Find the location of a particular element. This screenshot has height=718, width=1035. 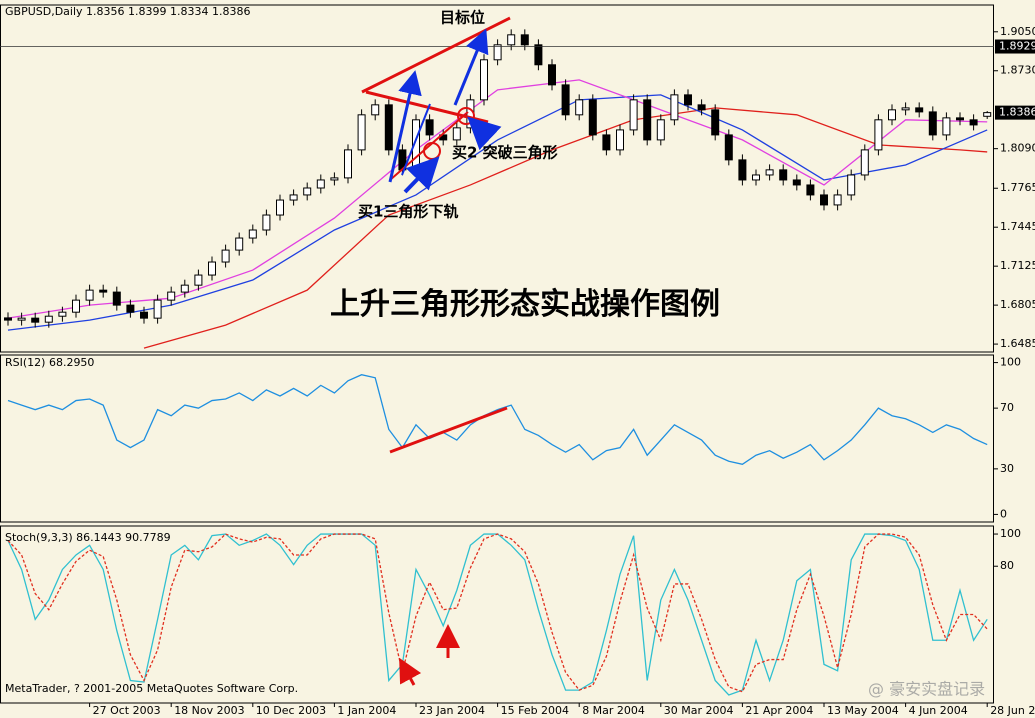

y-tick-label: 30 is located at coordinates (1007, 468).